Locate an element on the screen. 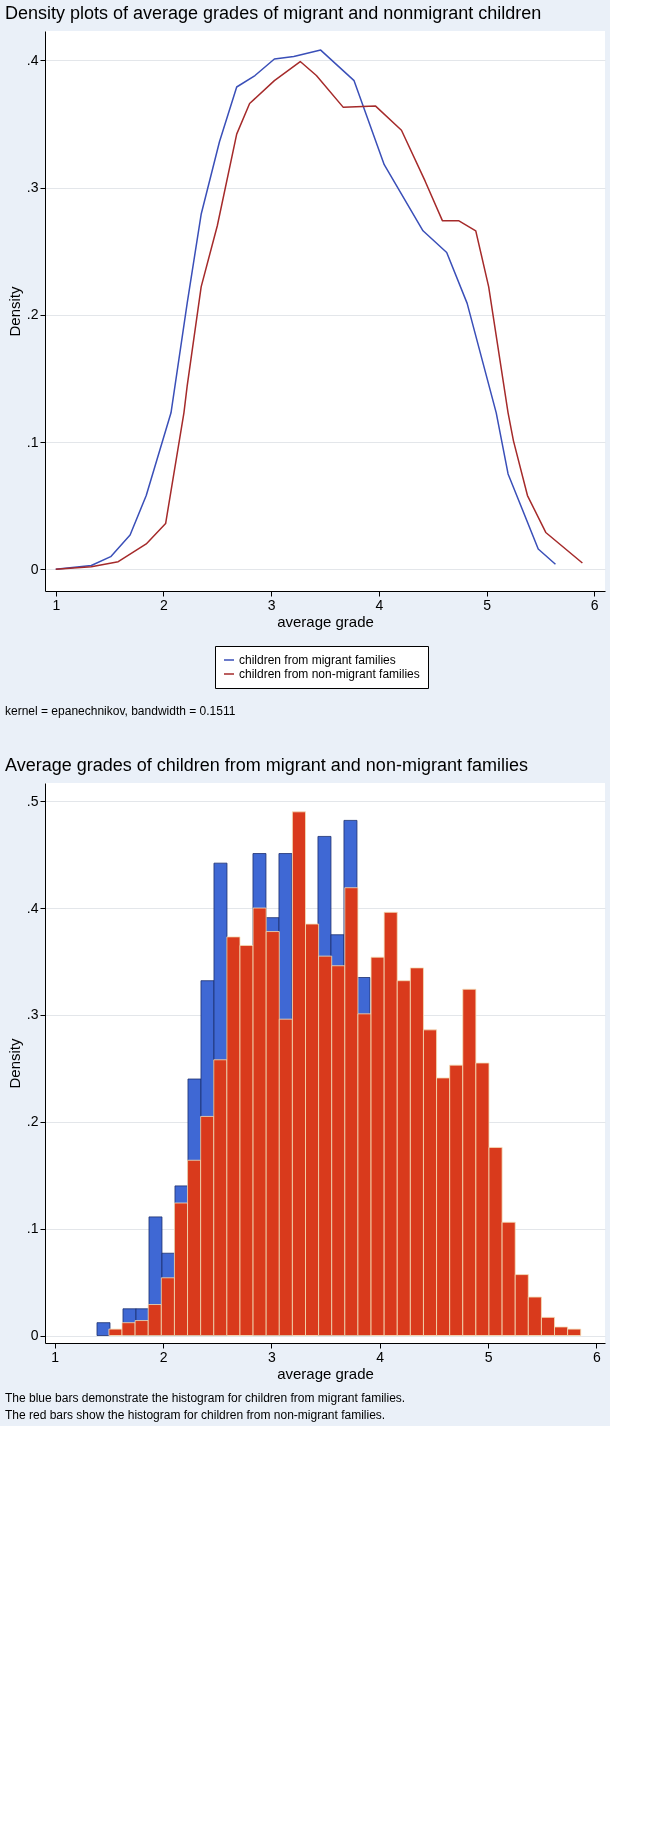 Image resolution: width=669 pixels, height=1831 pixels. chart-title: Average grades of children from migrant and non-migrant families is located at coordinates (266, 765).